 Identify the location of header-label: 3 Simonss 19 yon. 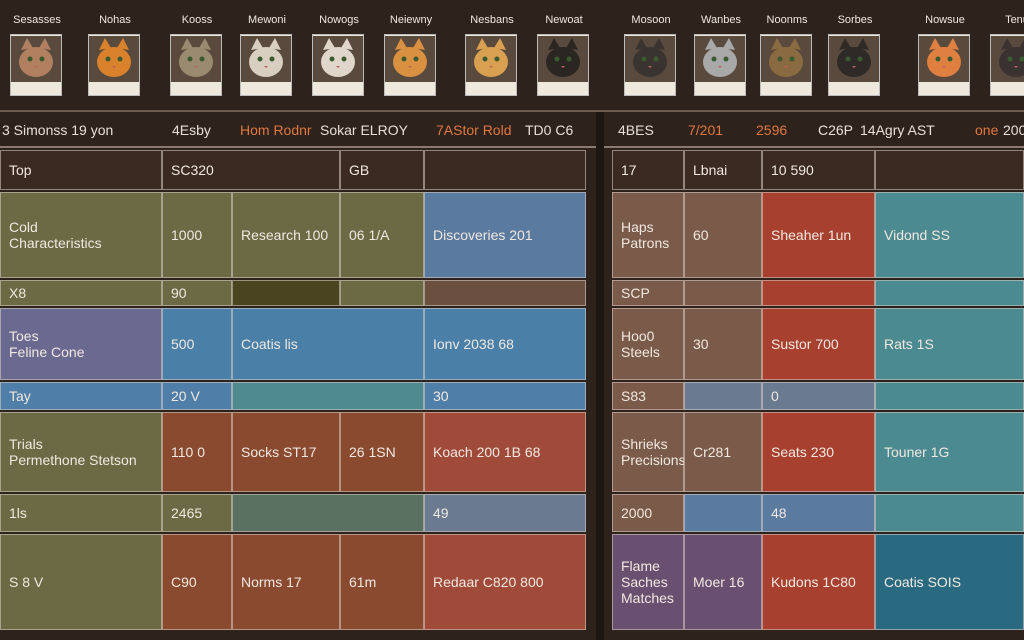
(58, 130).